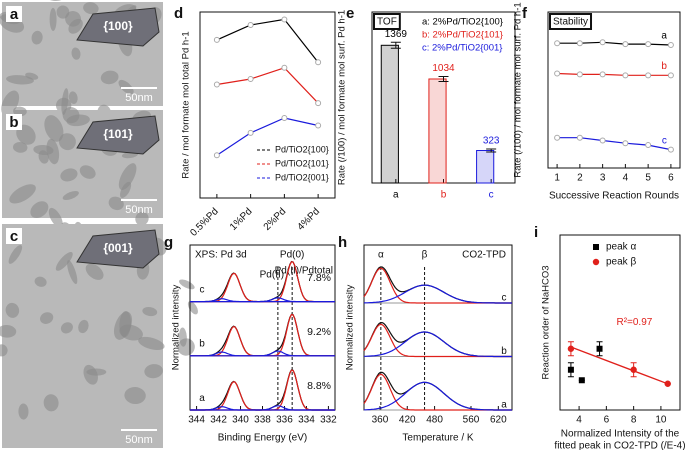  Describe the element at coordinates (284, 420) in the screenshot. I see `x-tick-label: 336` at that location.